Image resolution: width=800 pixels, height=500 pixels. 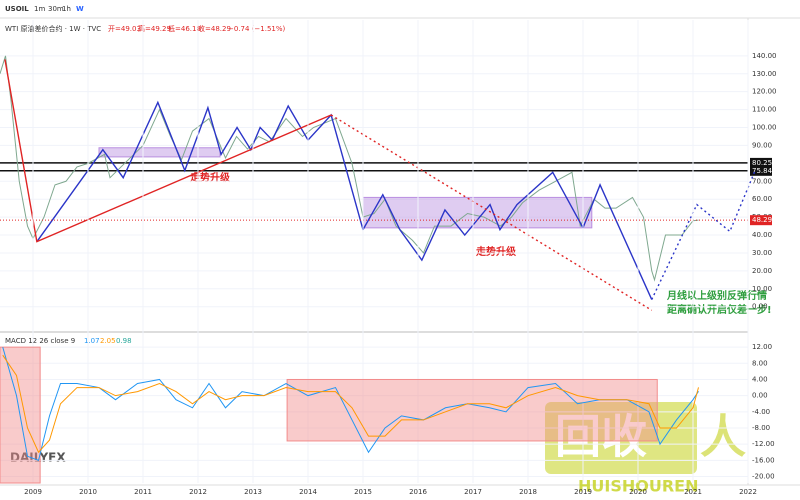 What do you see at coordinates (108, 341) in the screenshot?
I see `macd-value: 2.05` at bounding box center [108, 341].